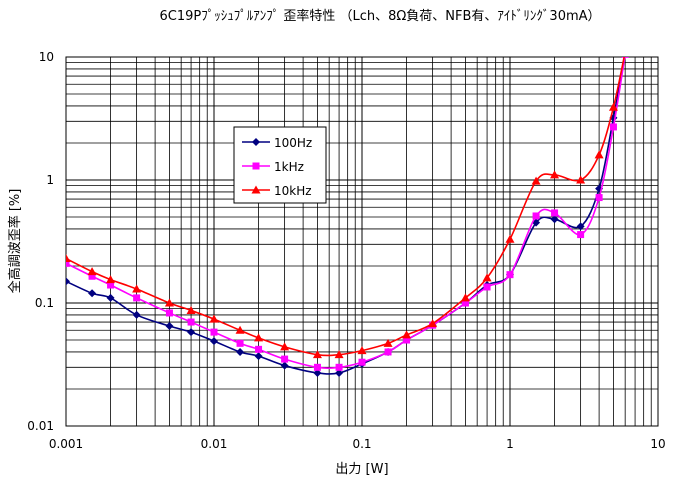  Describe the element at coordinates (289, 167) in the screenshot. I see `legend-label-1khz: 1kHz` at that location.